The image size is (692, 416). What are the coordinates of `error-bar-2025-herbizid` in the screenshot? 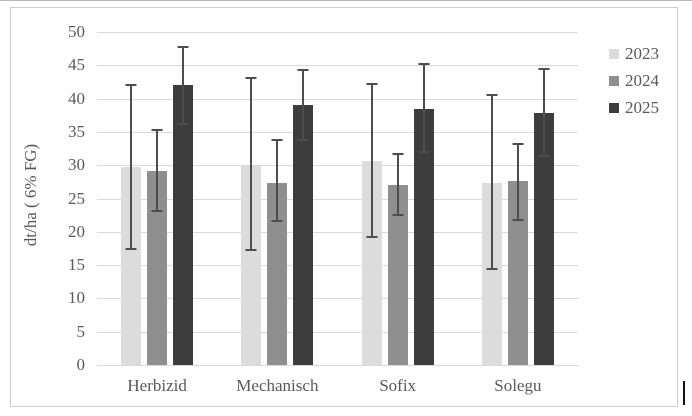 It's located at (183, 85).